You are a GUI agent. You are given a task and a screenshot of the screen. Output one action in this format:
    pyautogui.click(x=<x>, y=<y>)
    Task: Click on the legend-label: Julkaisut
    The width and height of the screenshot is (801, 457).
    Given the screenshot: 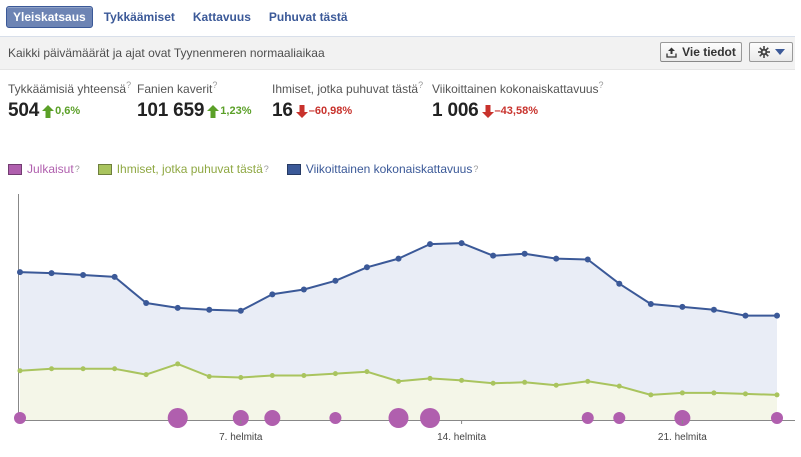 What is the action you would take?
    pyautogui.click(x=50, y=169)
    